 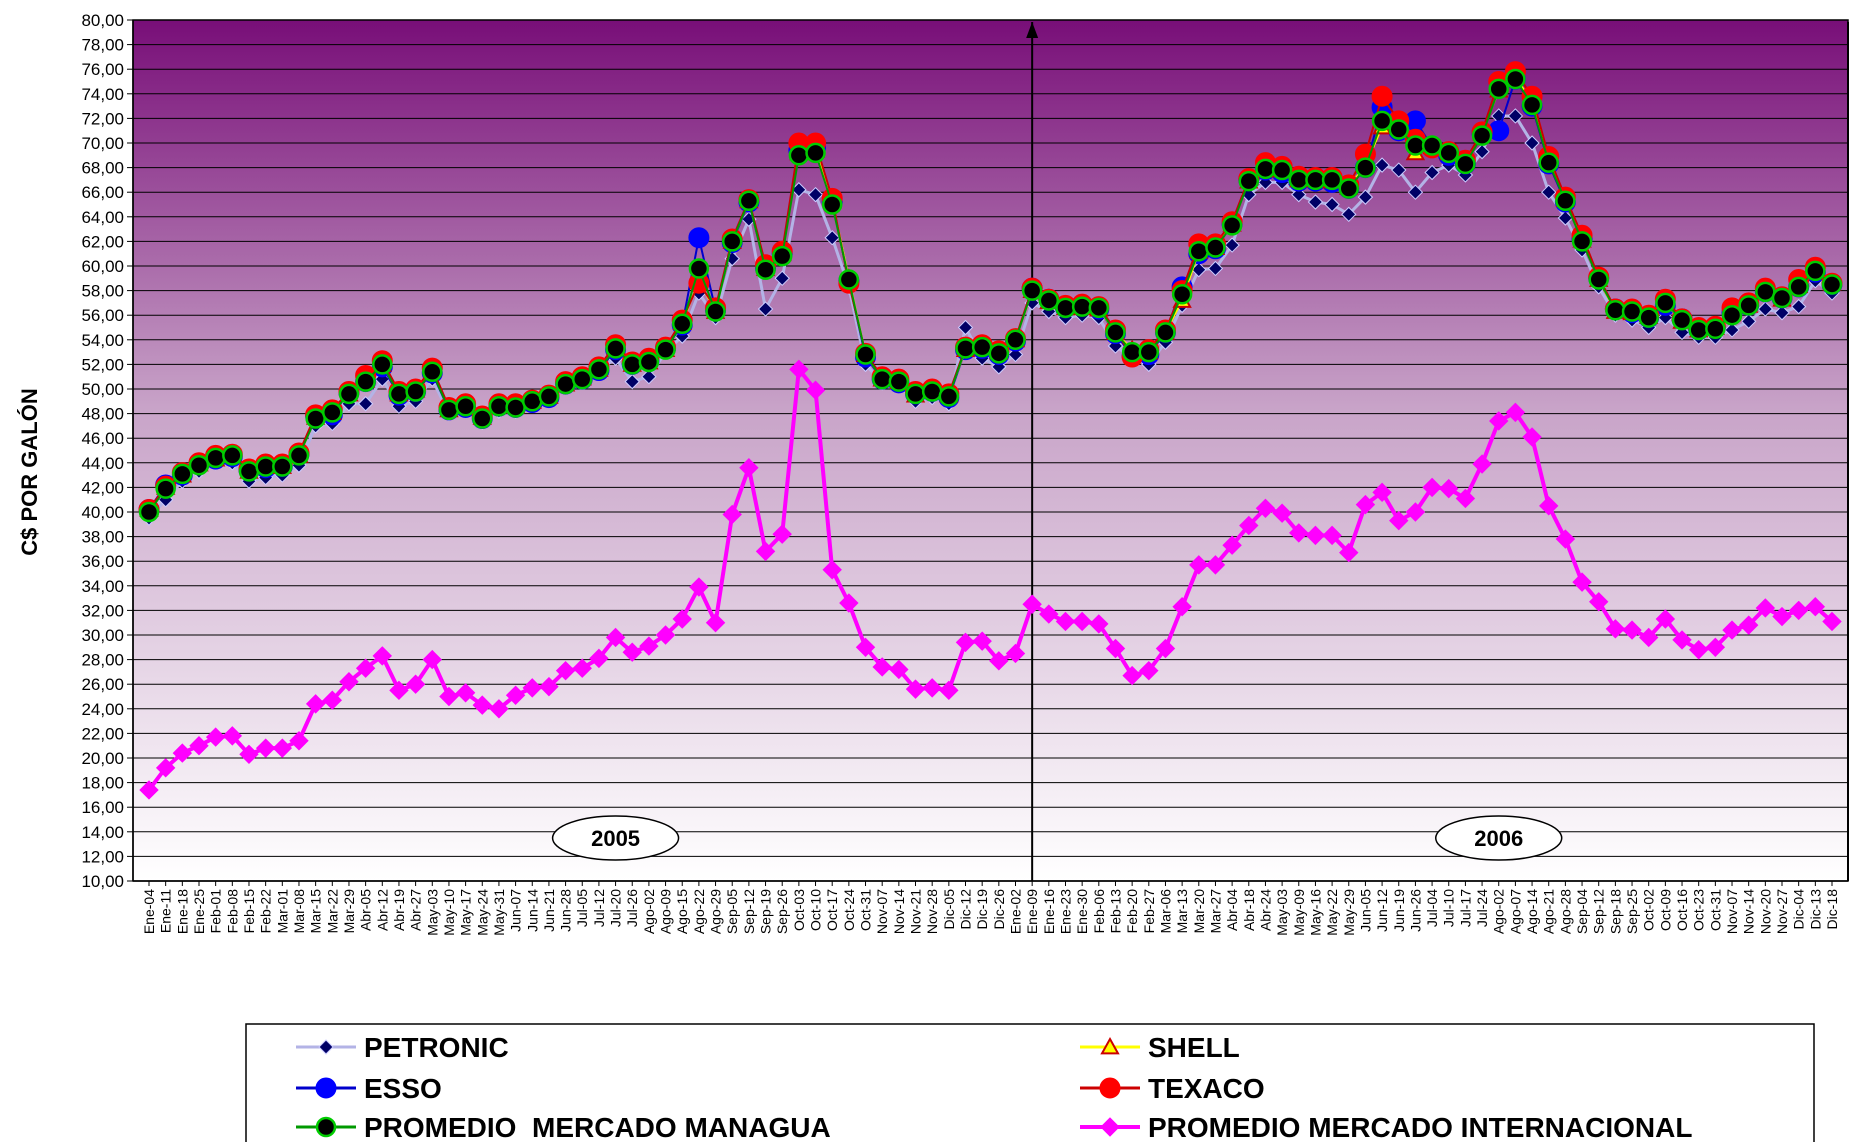 I want to click on x-tick-label: Jul-17, so click(x=1465, y=908).